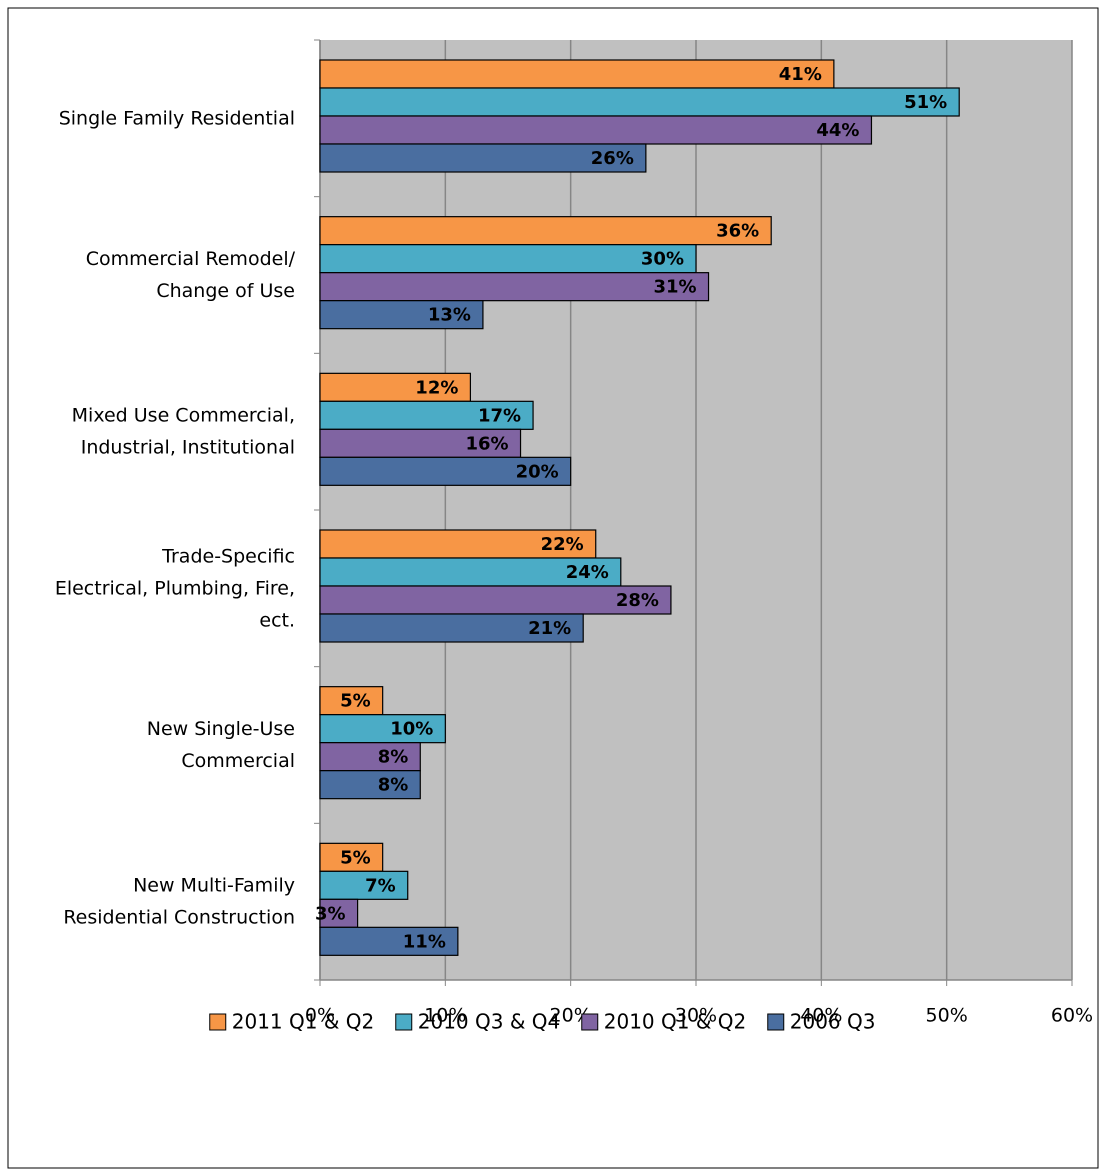 The image size is (1106, 1171). Describe the element at coordinates (571, 1016) in the screenshot. I see `x-tick-label: 20%` at that location.